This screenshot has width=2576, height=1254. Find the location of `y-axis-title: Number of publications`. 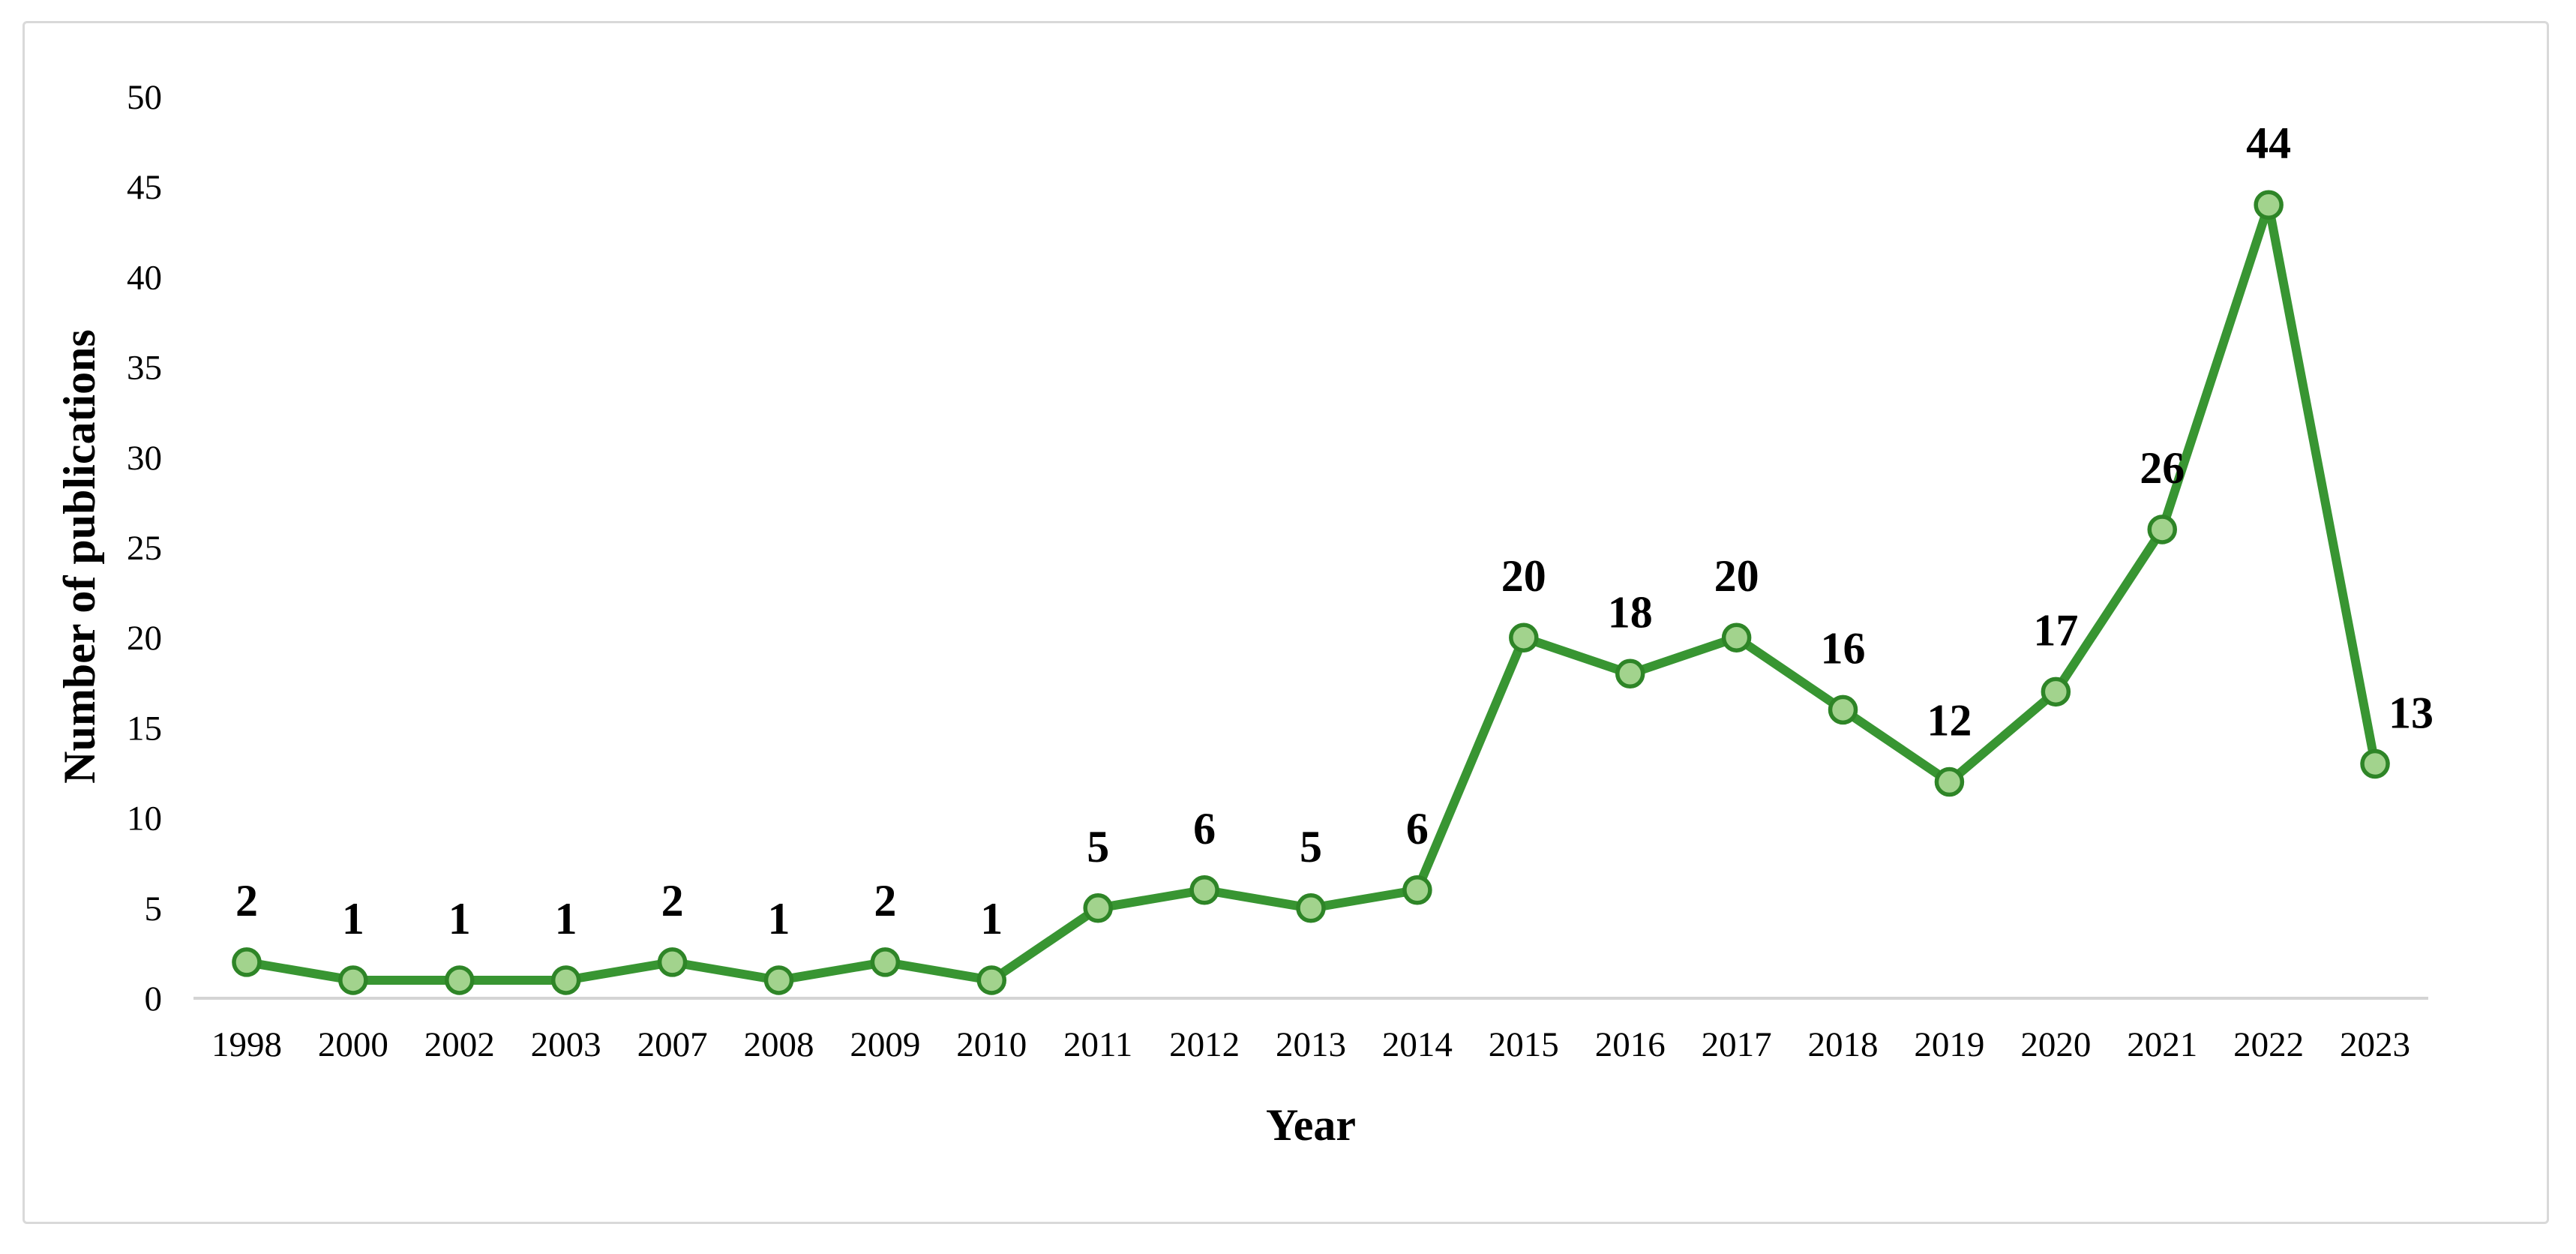

y-axis-title: Number of publications is located at coordinates (80, 556).